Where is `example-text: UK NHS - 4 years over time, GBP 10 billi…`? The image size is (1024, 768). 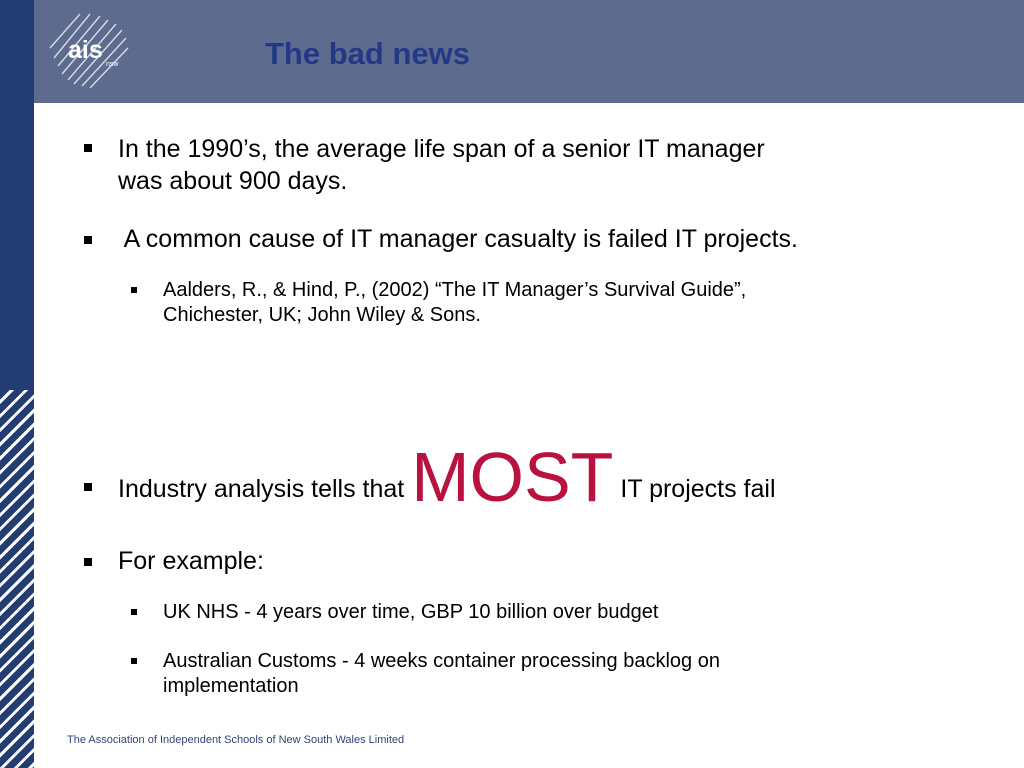 example-text: UK NHS - 4 years over time, GBP 10 billi… is located at coordinates (411, 612).